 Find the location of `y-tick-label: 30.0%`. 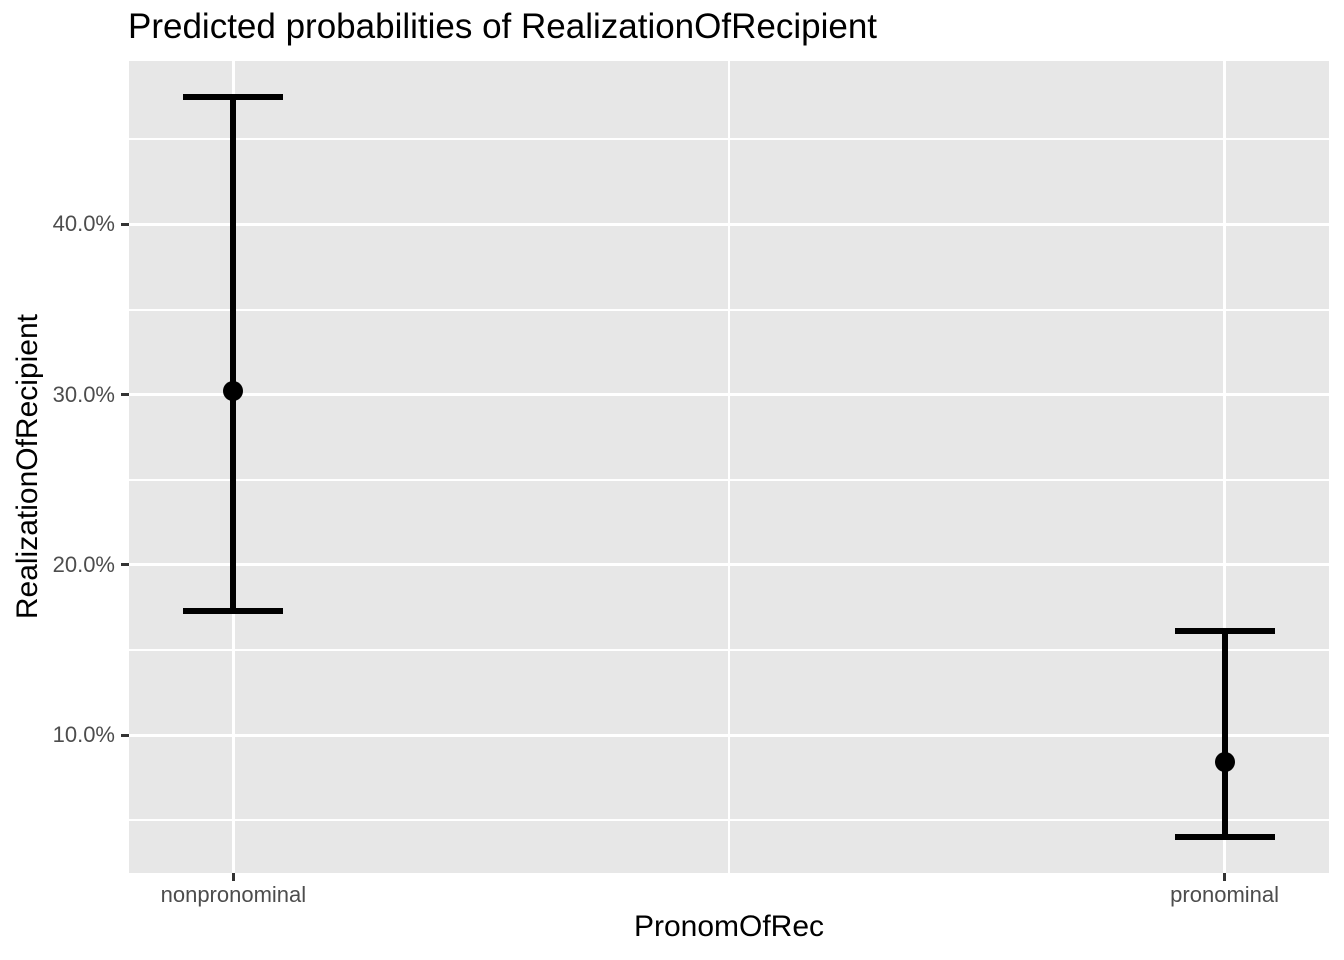

y-tick-label: 30.0% is located at coordinates (83, 394).